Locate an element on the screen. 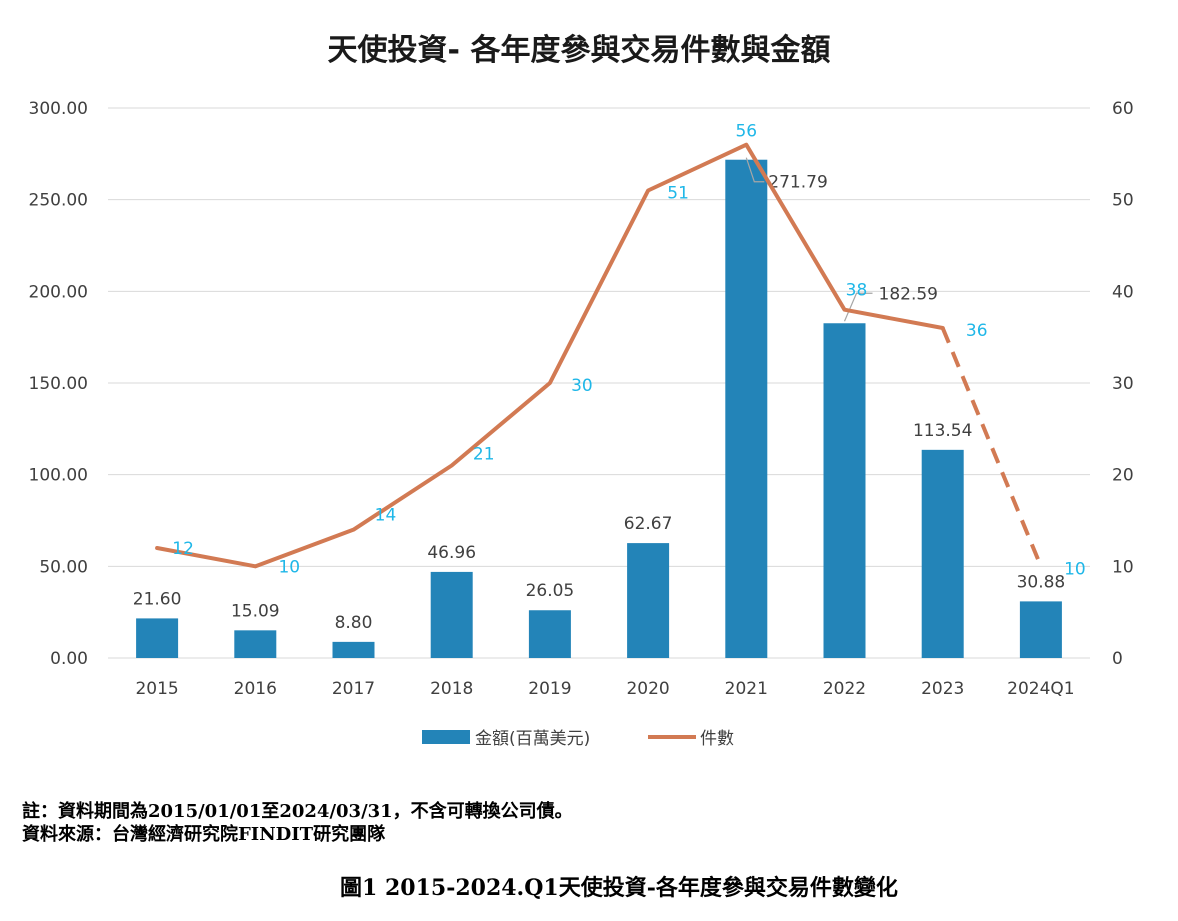  bar-2021 is located at coordinates (746, 409).